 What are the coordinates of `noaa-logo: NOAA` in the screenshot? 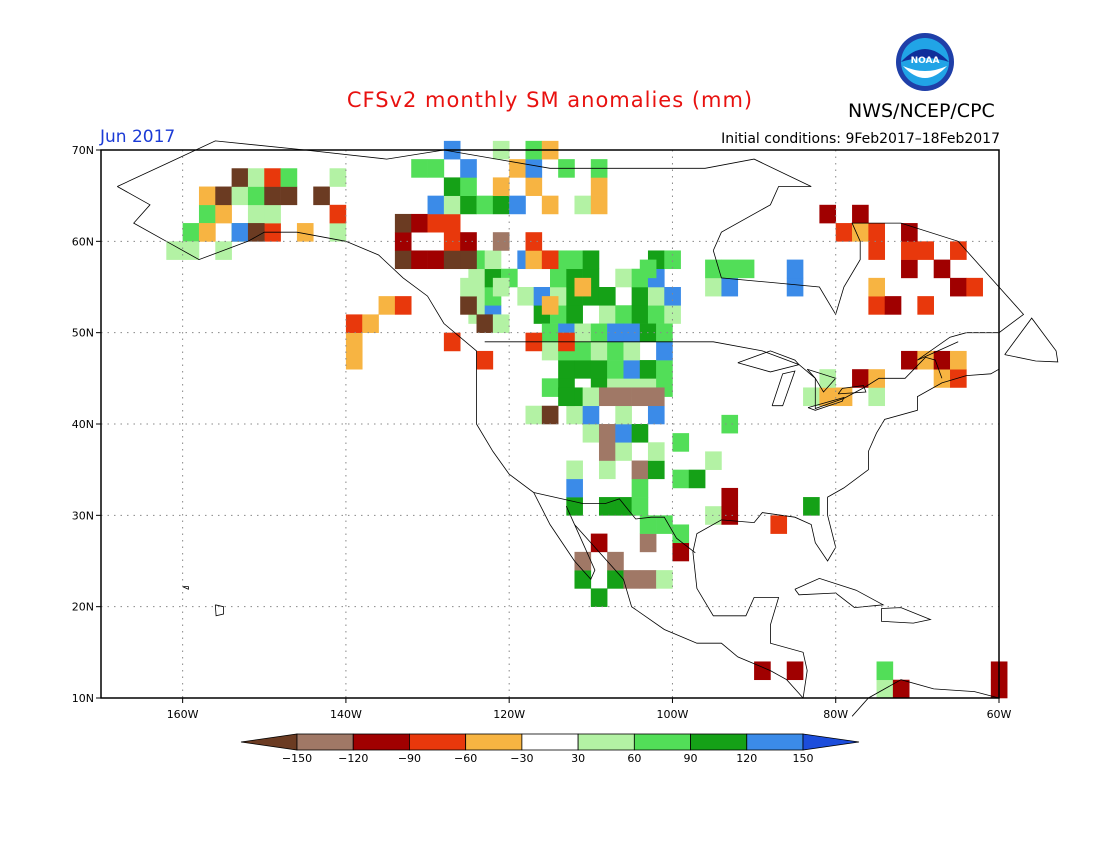 It's located at (925, 62).